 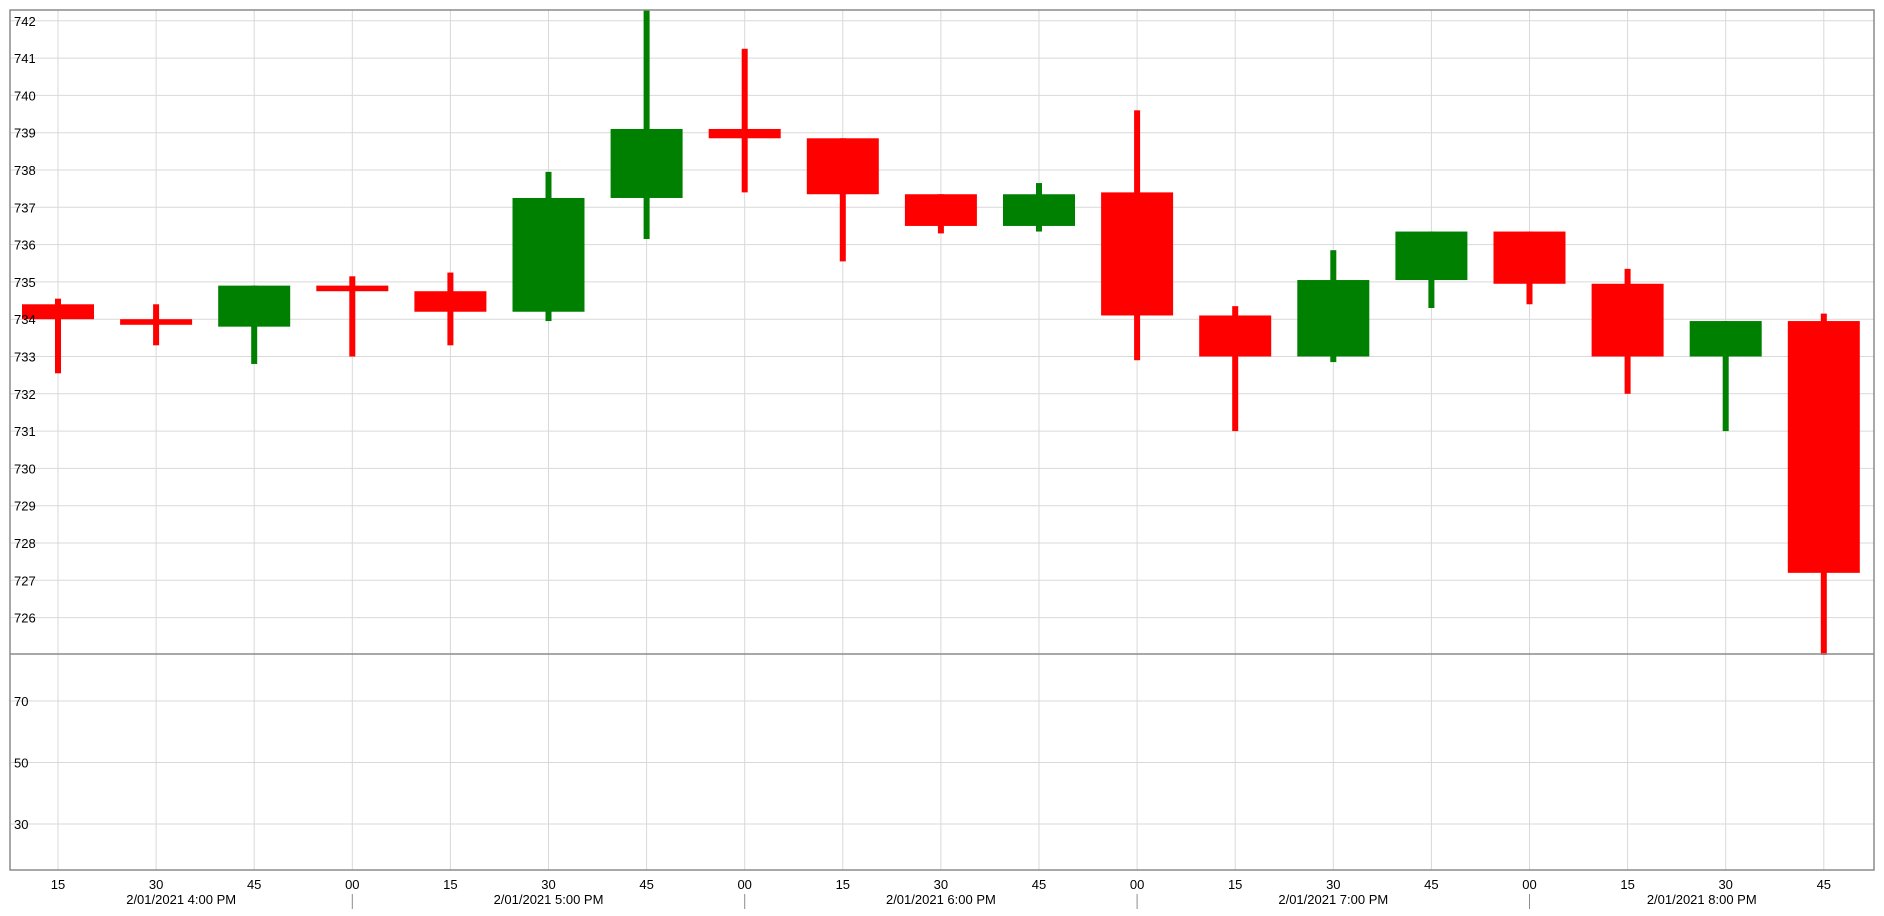 What do you see at coordinates (1333, 899) in the screenshot?
I see `x-period-label: 2/01/2021 7:00 PM` at bounding box center [1333, 899].